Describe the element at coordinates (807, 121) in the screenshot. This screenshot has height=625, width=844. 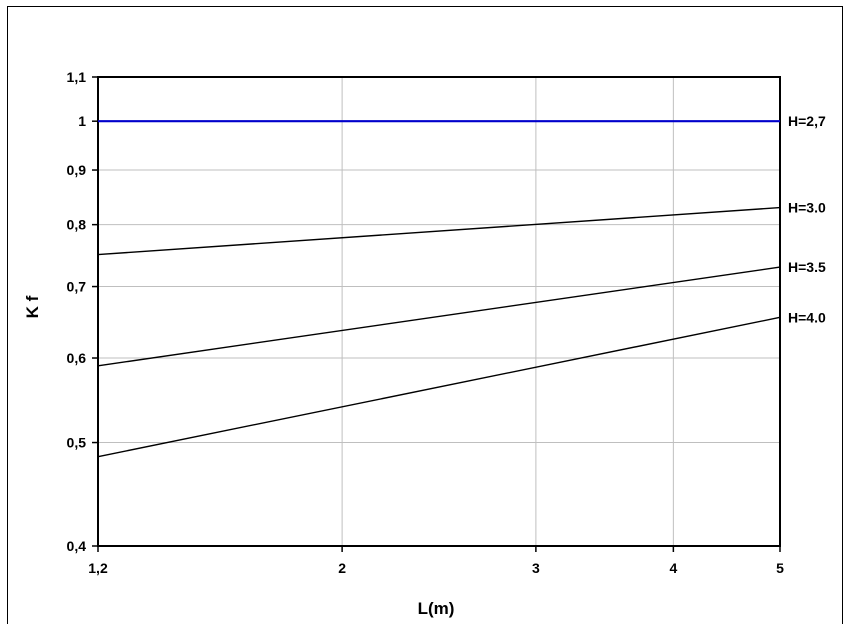
I see `series-label: H=2,7` at that location.